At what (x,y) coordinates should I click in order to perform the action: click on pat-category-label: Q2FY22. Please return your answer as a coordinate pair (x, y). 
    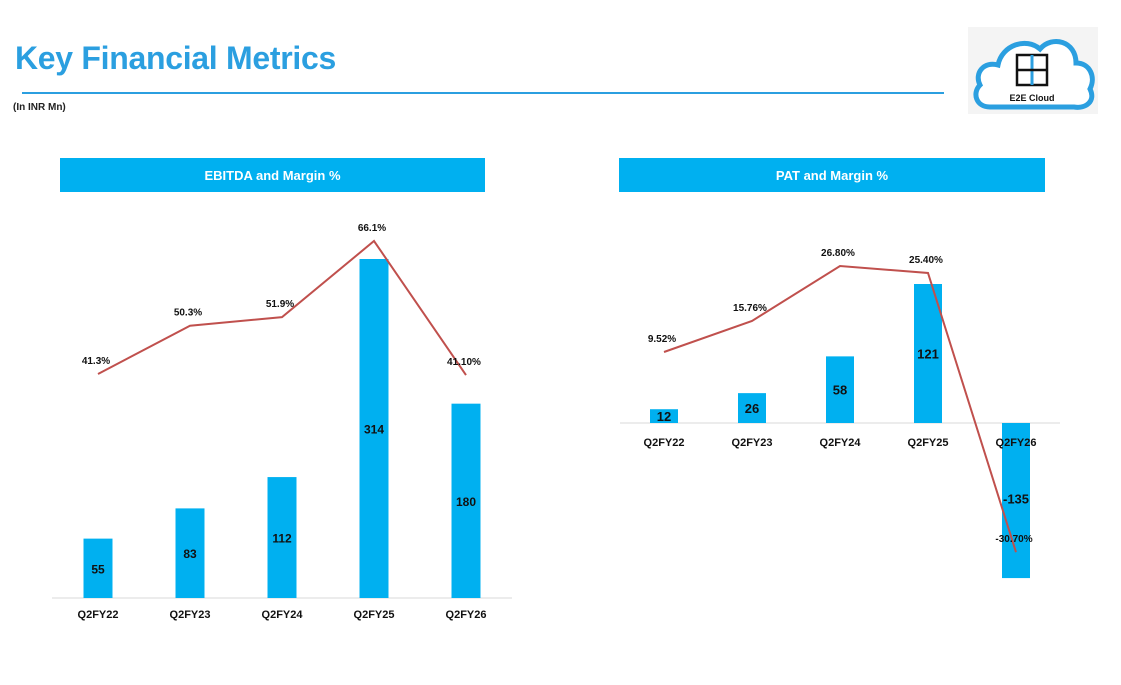
    Looking at the image, I should click on (664, 443).